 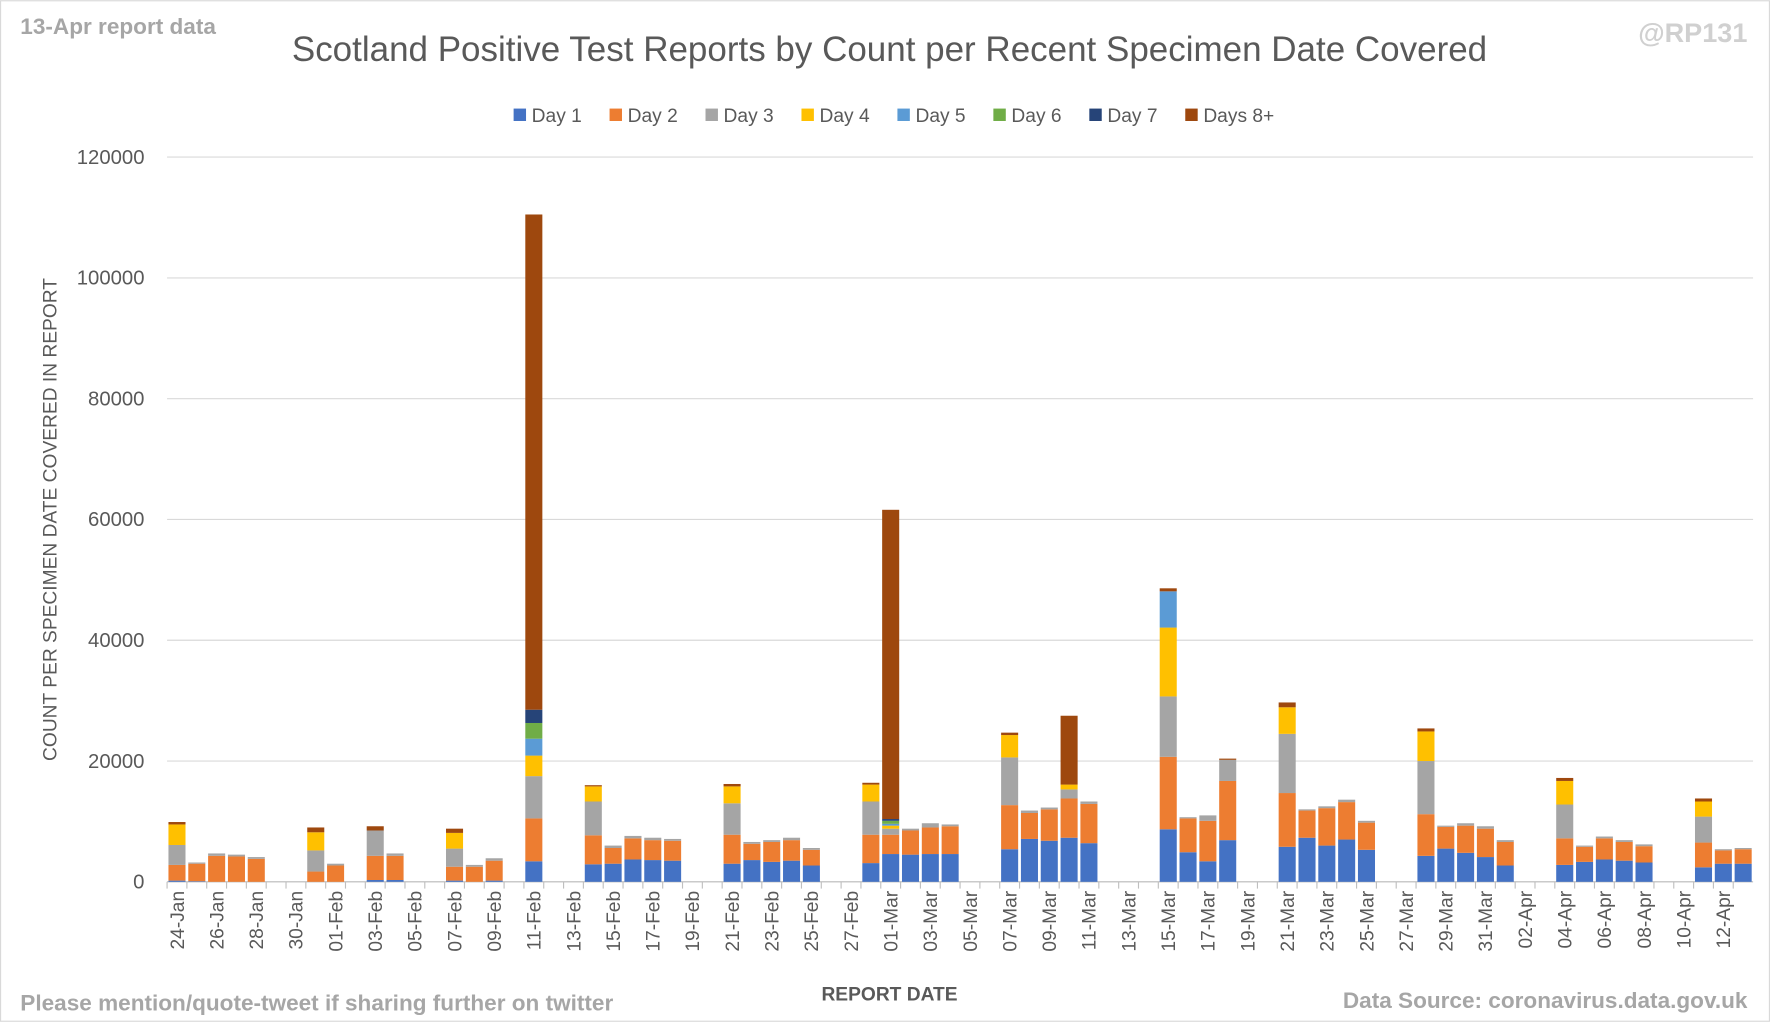 I want to click on x-tick-label: 19-Feb, so click(x=693, y=921).